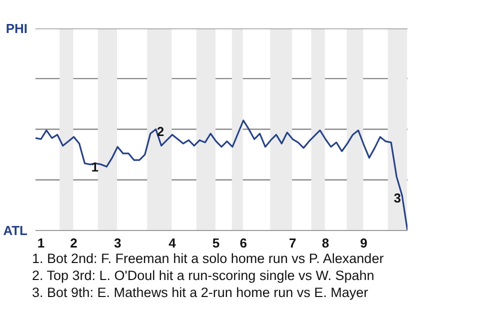  Describe the element at coordinates (292, 243) in the screenshot. I see `x-tick-label: 7` at that location.